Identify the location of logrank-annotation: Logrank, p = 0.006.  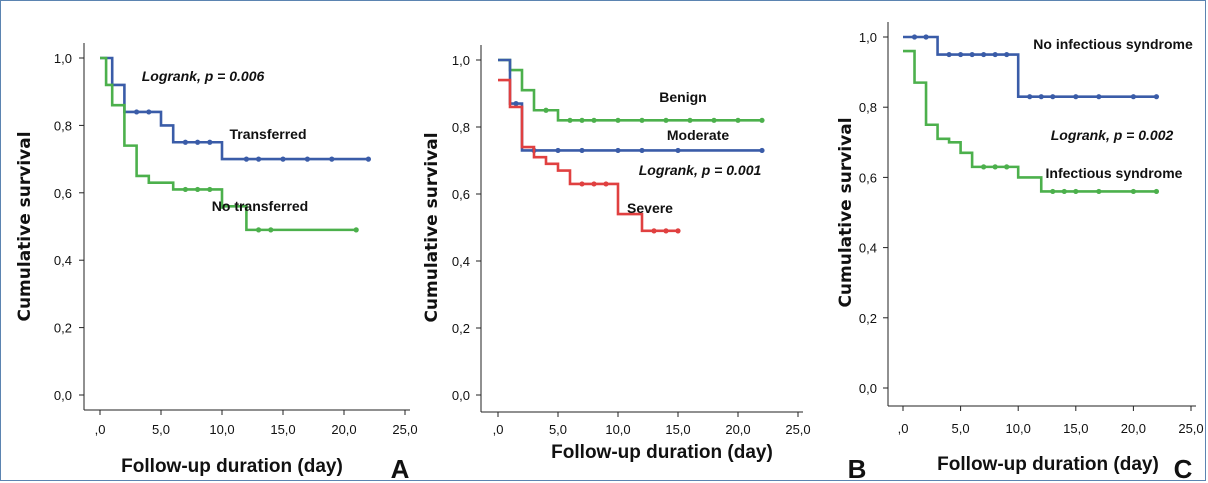
(203, 76).